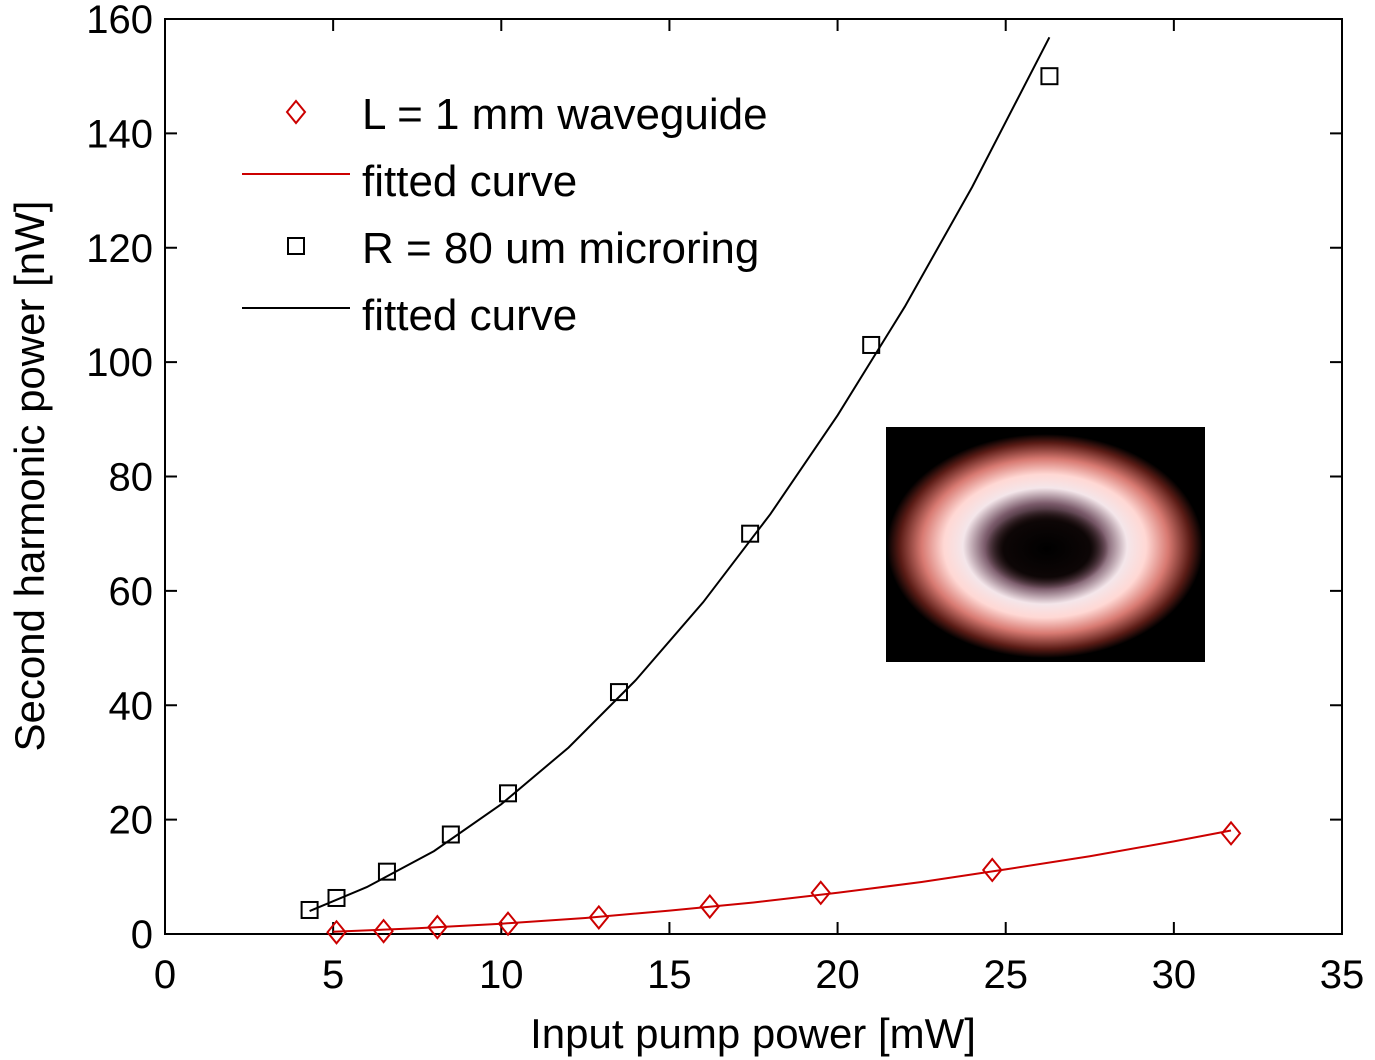  Describe the element at coordinates (119, 21) in the screenshot. I see `y-tick-label: 160` at that location.